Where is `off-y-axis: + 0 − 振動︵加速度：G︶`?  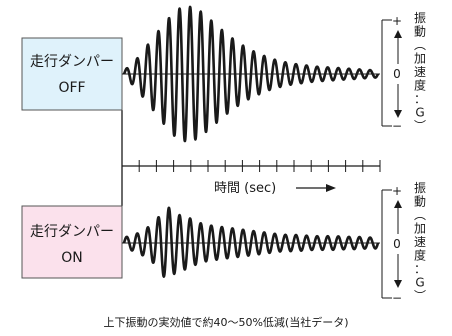
off-y-axis: + 0 − 振動︵加速度：G︶ is located at coordinates (403, 72).